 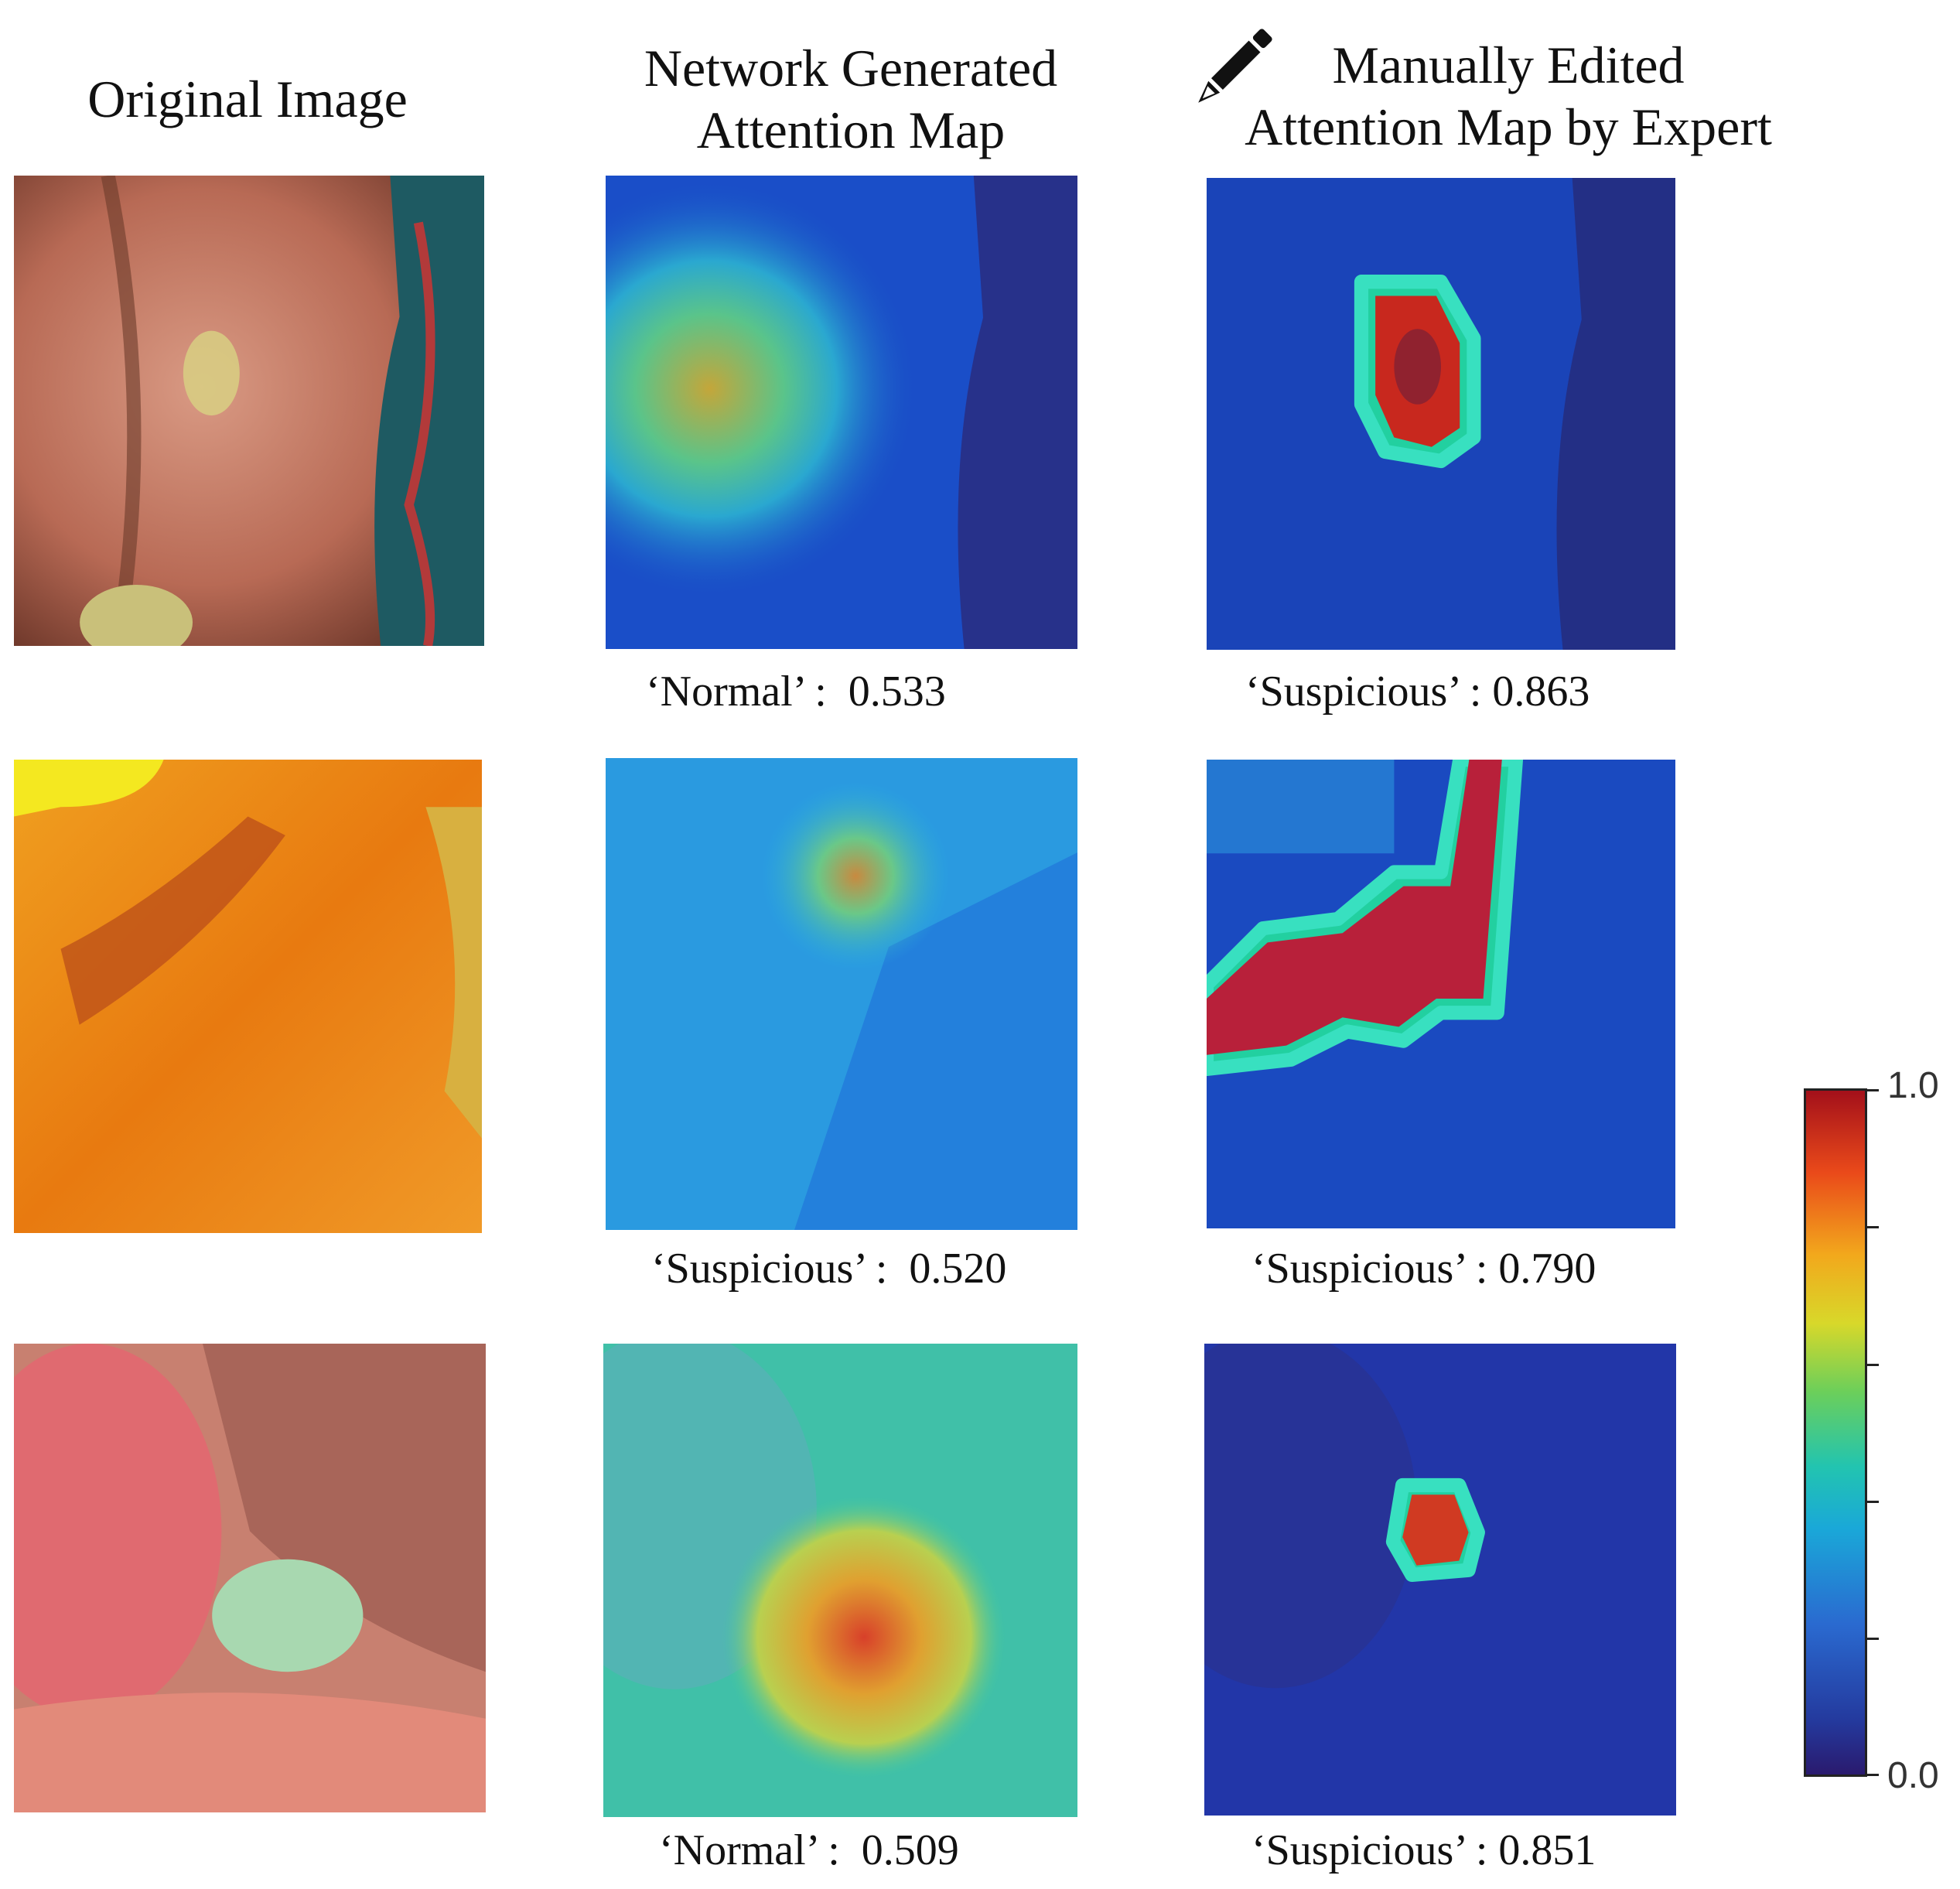 What do you see at coordinates (829, 1269) in the screenshot?
I see `network-caption-2: ‘Suspicious’ : 0.520` at bounding box center [829, 1269].